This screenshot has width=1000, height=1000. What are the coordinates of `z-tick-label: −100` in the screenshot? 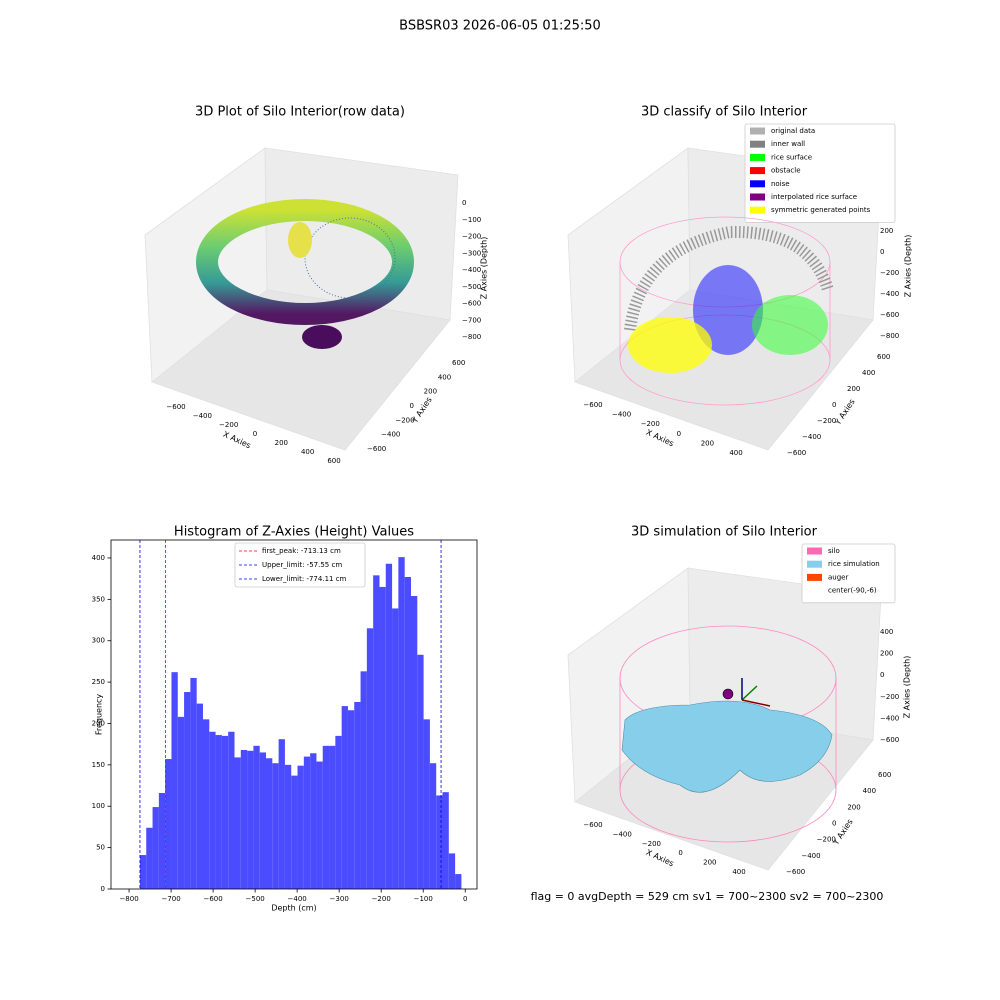 It's located at (471, 220).